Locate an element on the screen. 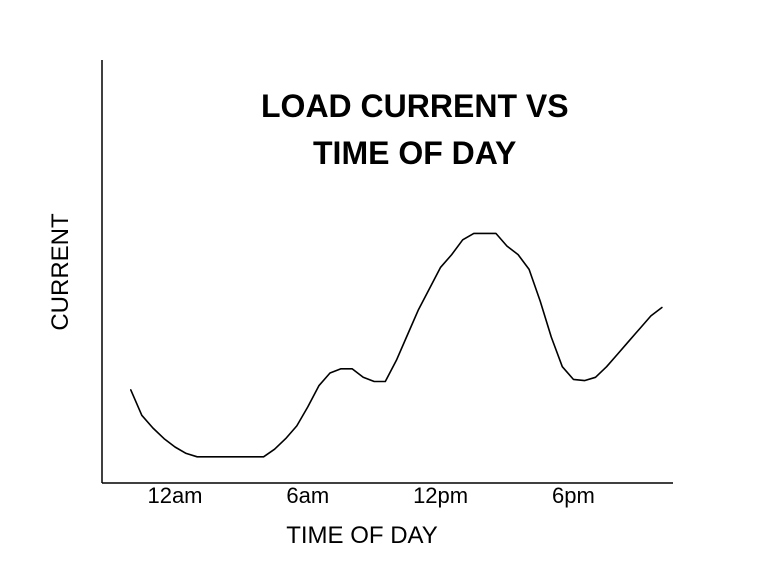 The image size is (763, 588). x-tick-labels: 12am 6am 12pm 6pm is located at coordinates (370, 495).